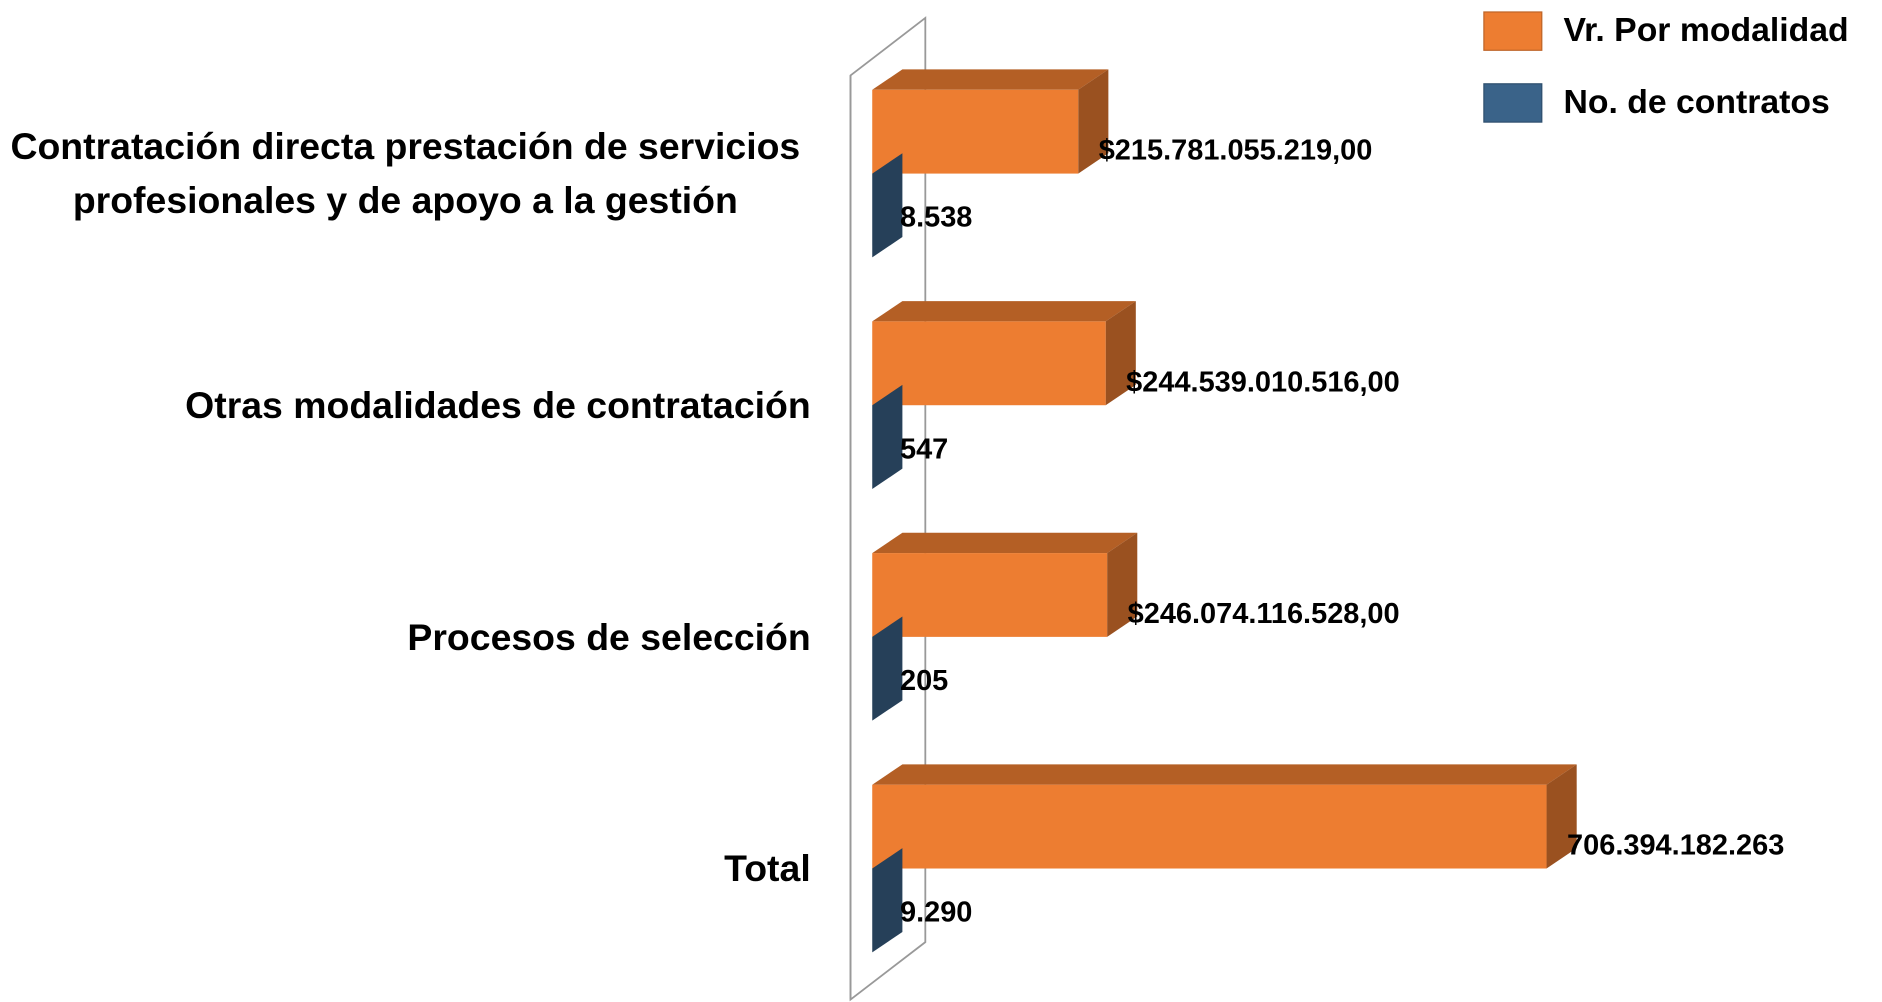 The height and width of the screenshot is (1002, 1882). Describe the element at coordinates (1706, 30) in the screenshot. I see `legend-label: Vr. Por modalidad` at that location.